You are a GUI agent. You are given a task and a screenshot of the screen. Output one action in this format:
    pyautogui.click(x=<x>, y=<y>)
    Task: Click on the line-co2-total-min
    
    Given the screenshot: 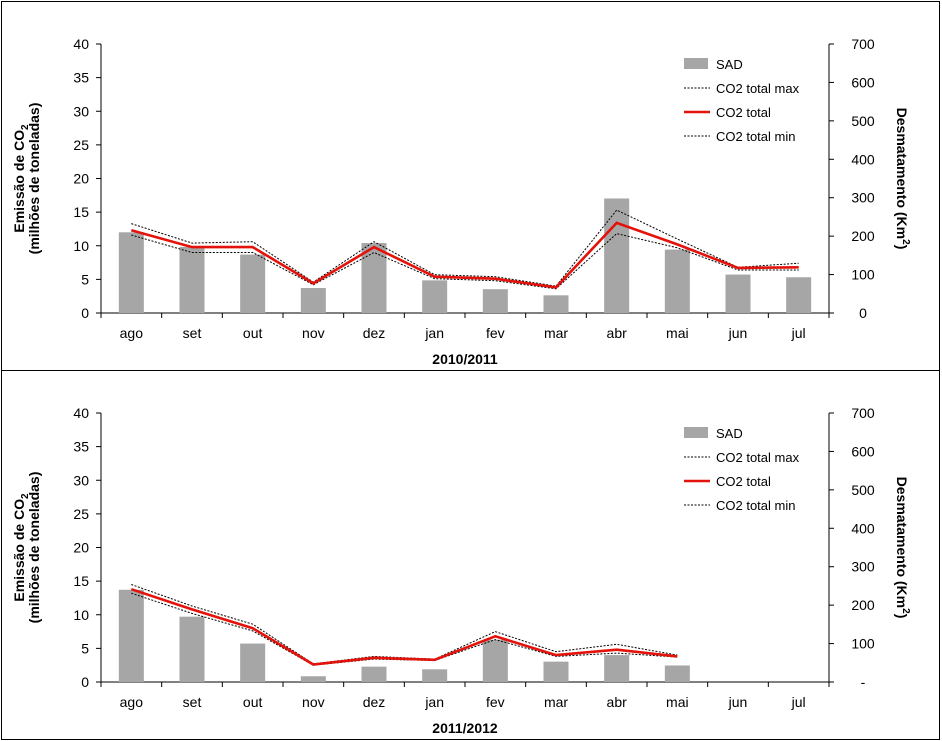 What is the action you would take?
    pyautogui.click(x=465, y=261)
    